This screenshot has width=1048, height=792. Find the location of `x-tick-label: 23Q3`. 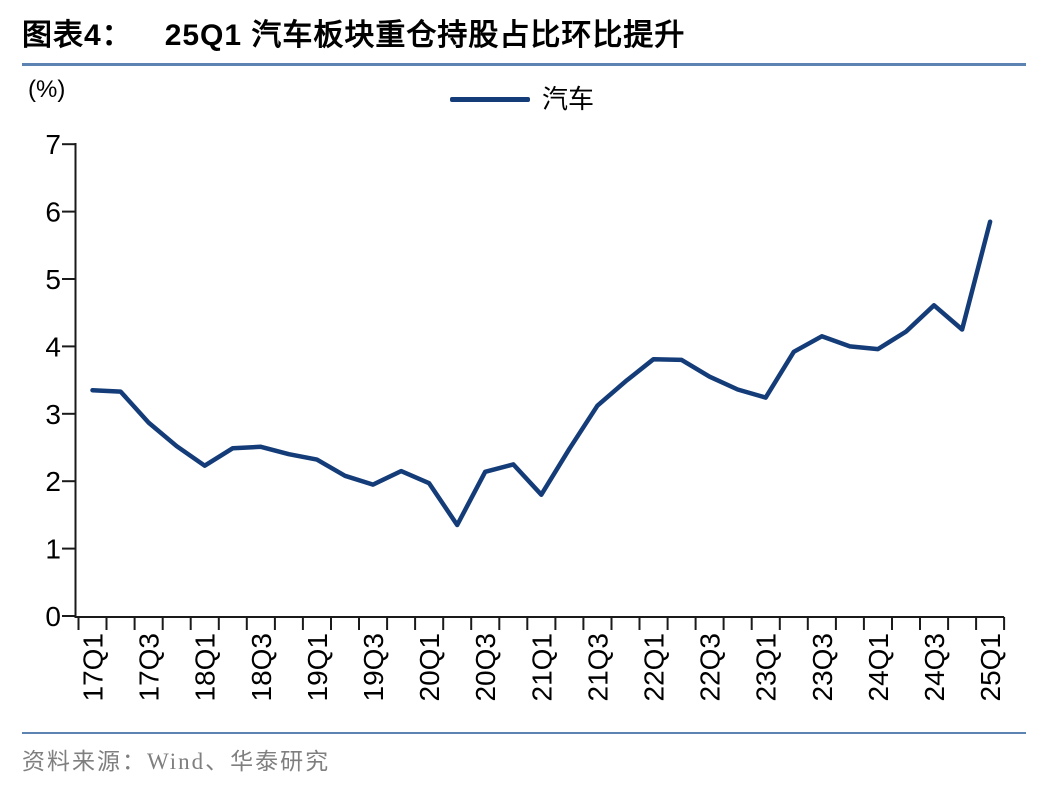

x-tick-label: 23Q3 is located at coordinates (822, 667).